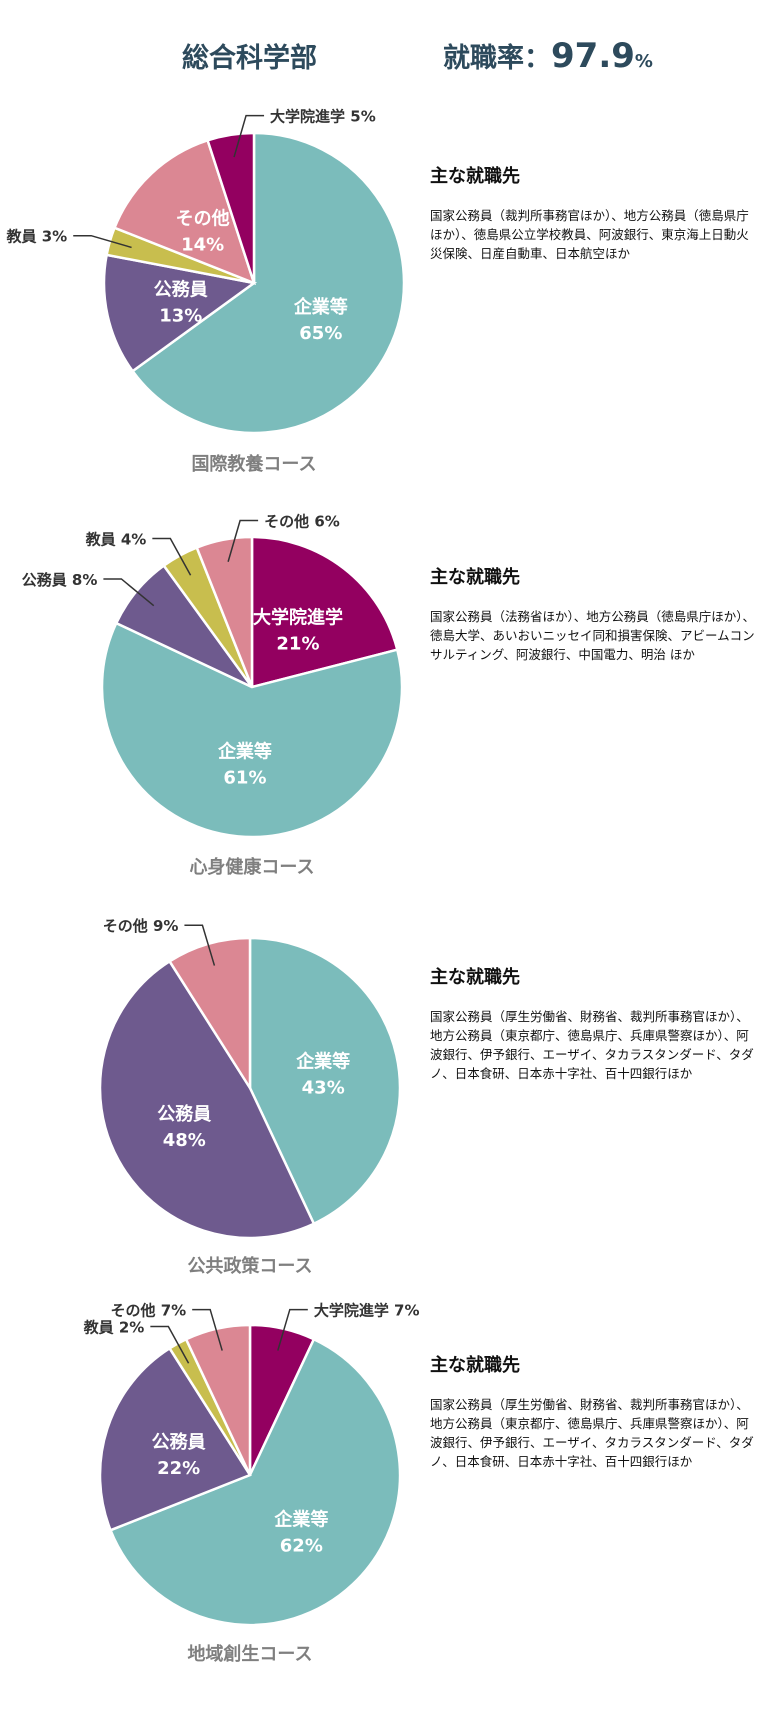 Image resolution: width=768 pixels, height=1711 pixels. I want to click on slice-outside-label: 教員 4%, so click(116, 539).